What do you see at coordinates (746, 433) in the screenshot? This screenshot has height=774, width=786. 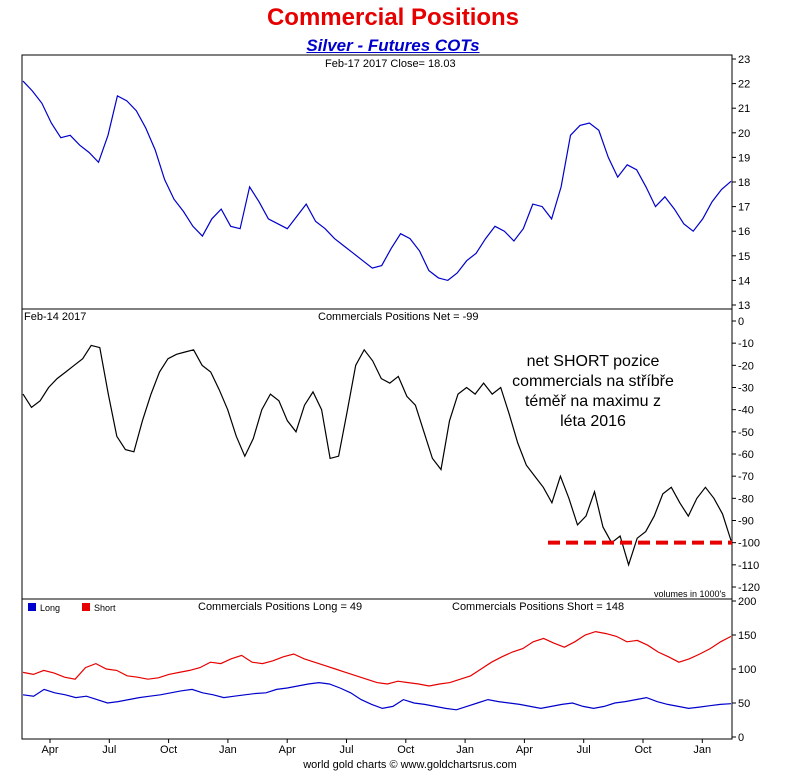 I see `y-tick-label: -50` at bounding box center [746, 433].